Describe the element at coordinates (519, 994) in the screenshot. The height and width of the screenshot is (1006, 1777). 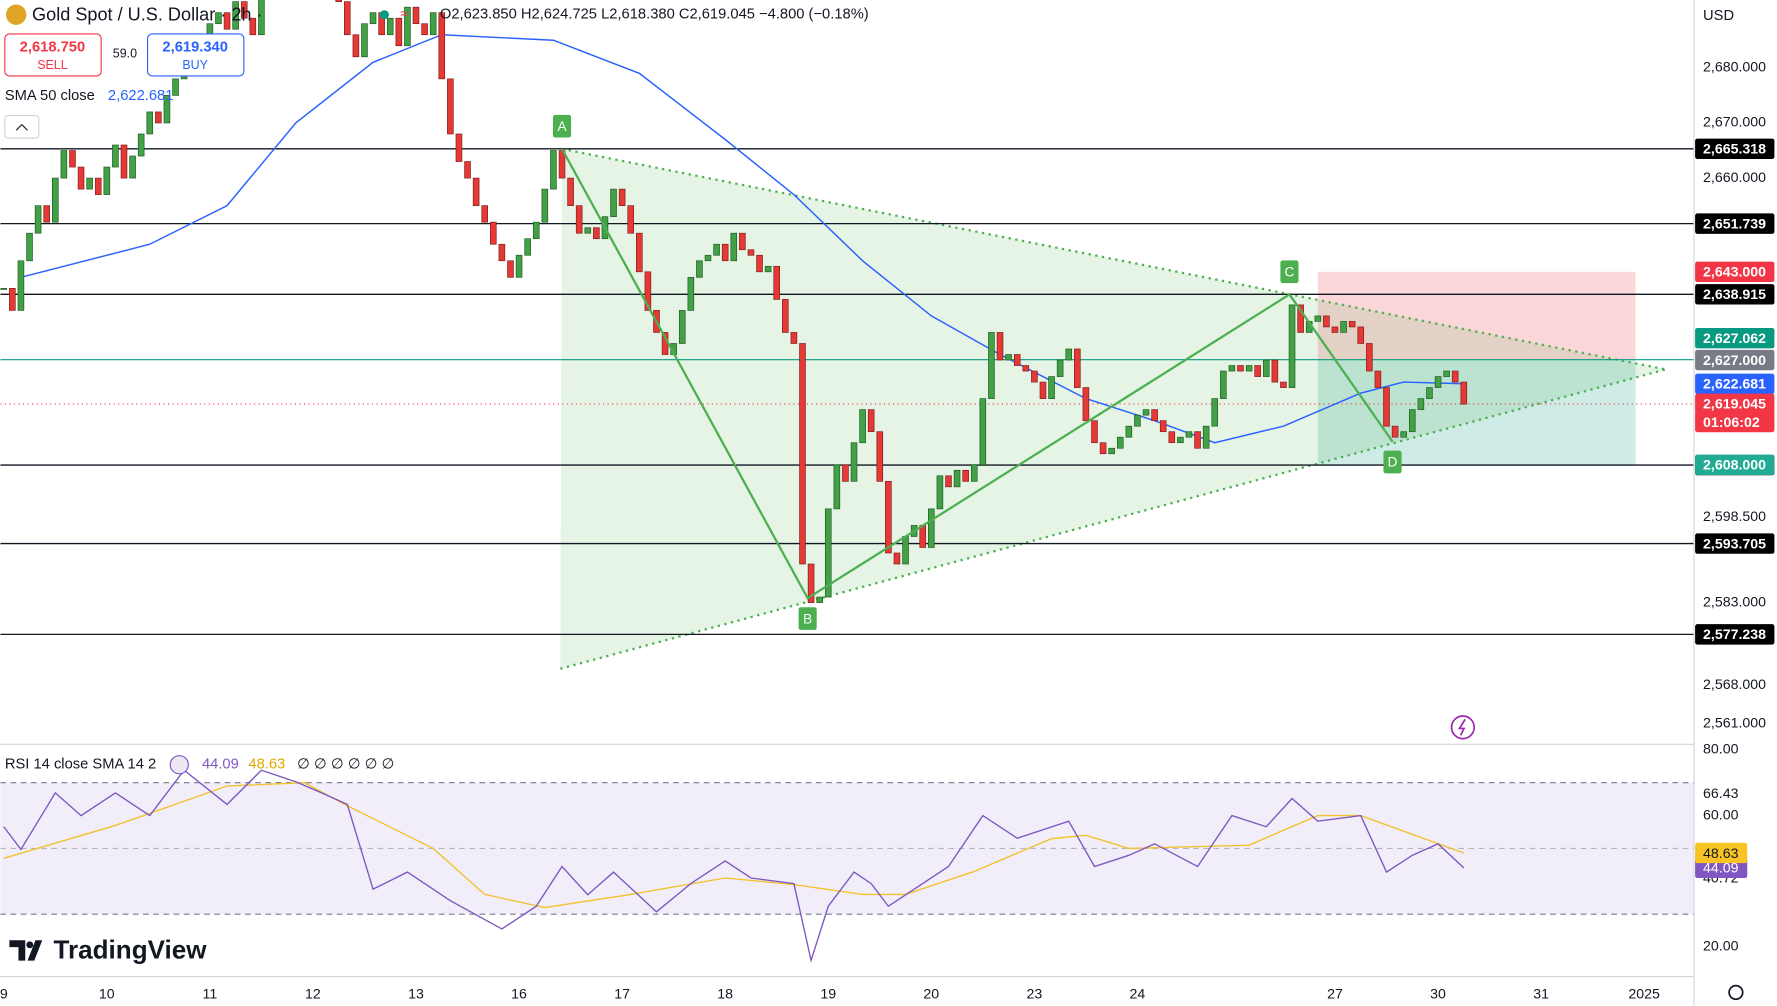
I see `x-tick-label: 16` at that location.